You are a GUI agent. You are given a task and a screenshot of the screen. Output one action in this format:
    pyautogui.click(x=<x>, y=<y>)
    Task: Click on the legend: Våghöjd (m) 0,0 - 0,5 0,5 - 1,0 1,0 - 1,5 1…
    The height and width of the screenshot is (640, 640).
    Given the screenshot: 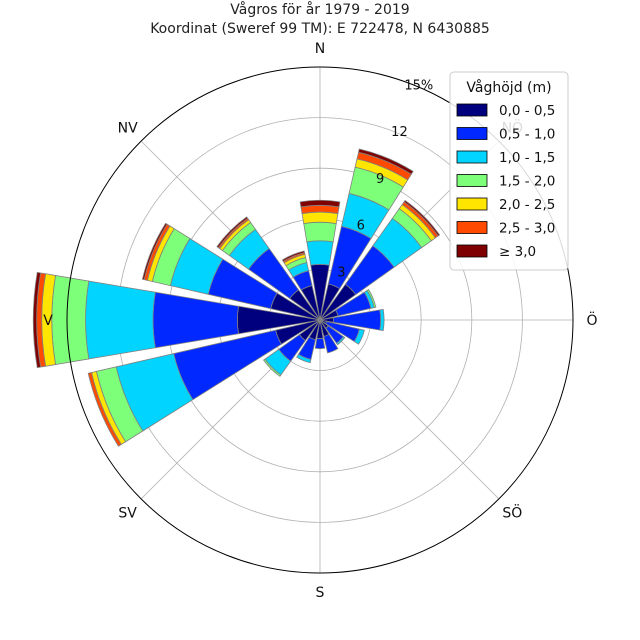 What is the action you would take?
    pyautogui.click(x=509, y=171)
    